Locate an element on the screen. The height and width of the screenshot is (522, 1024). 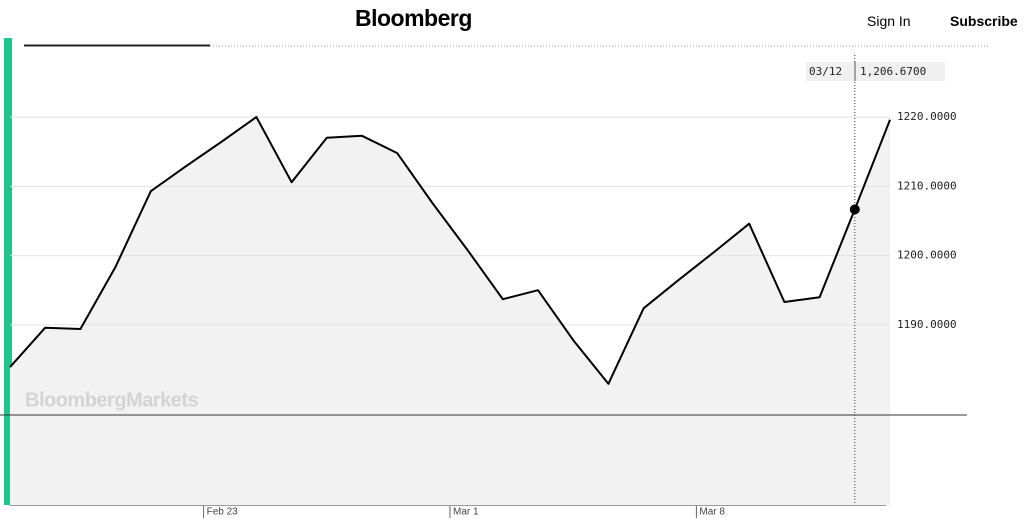
subscribe: Subscribe is located at coordinates (984, 21).